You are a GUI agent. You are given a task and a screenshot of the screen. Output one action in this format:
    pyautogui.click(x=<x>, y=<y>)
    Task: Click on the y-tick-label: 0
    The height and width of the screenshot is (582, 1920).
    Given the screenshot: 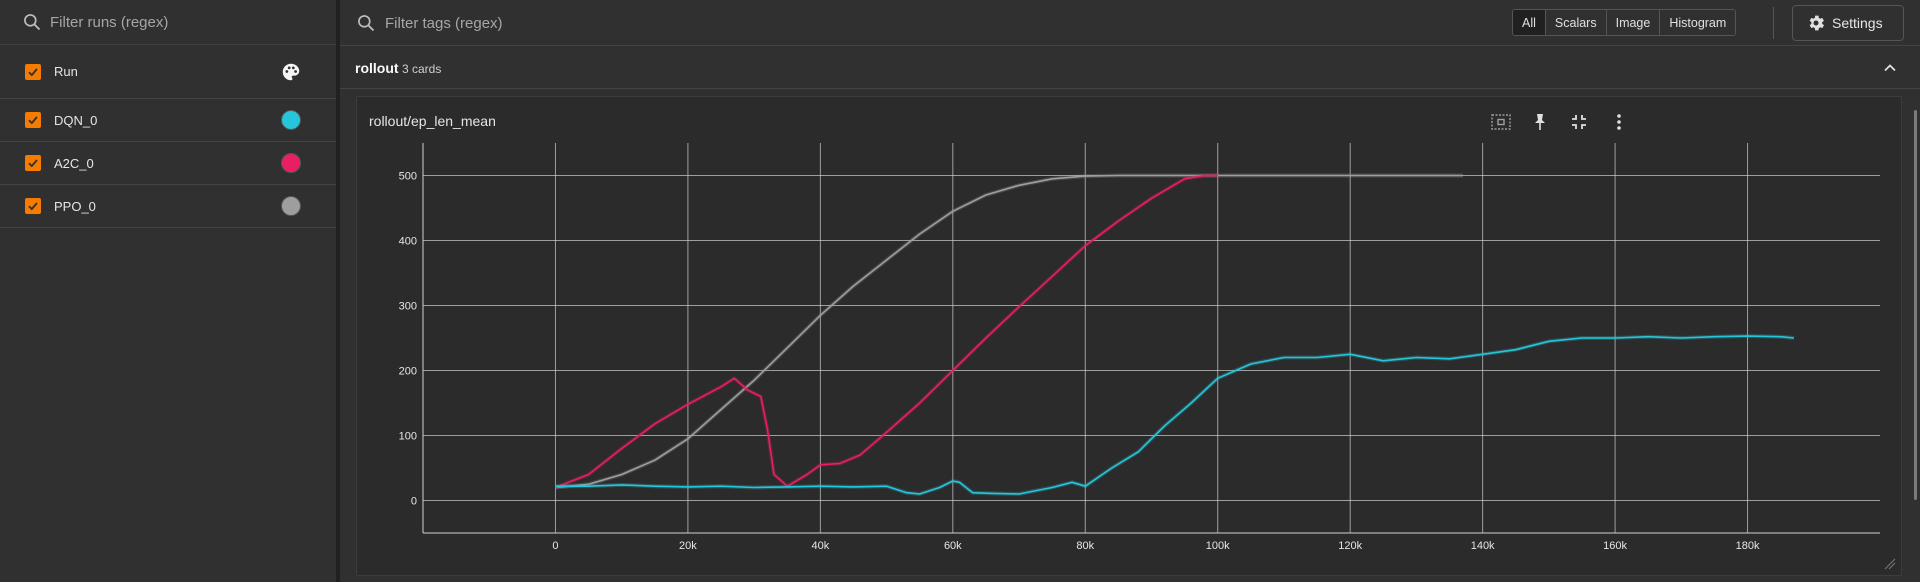 What is the action you would take?
    pyautogui.click(x=414, y=502)
    